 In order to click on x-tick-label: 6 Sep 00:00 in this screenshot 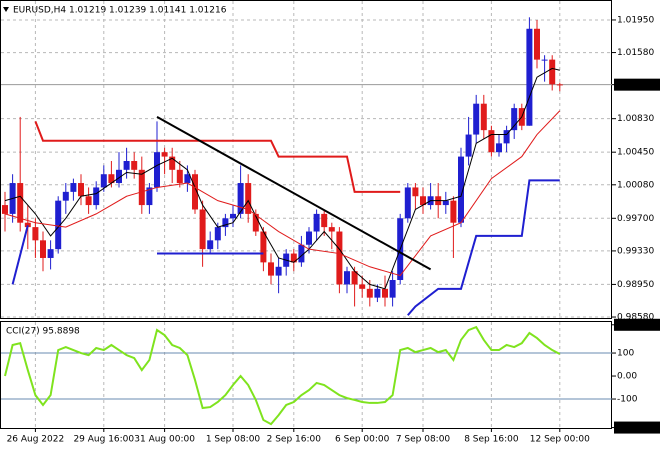, I will do `click(362, 440)`.